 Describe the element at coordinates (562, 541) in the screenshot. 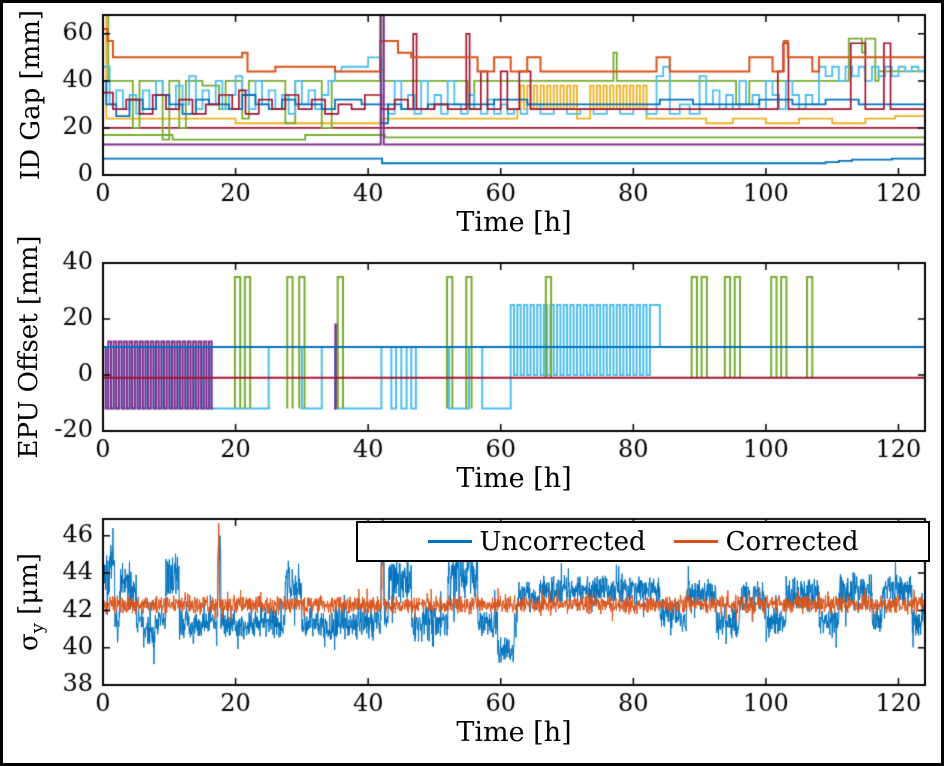

I see `legend-label-uncorrected: Uncorrected` at that location.